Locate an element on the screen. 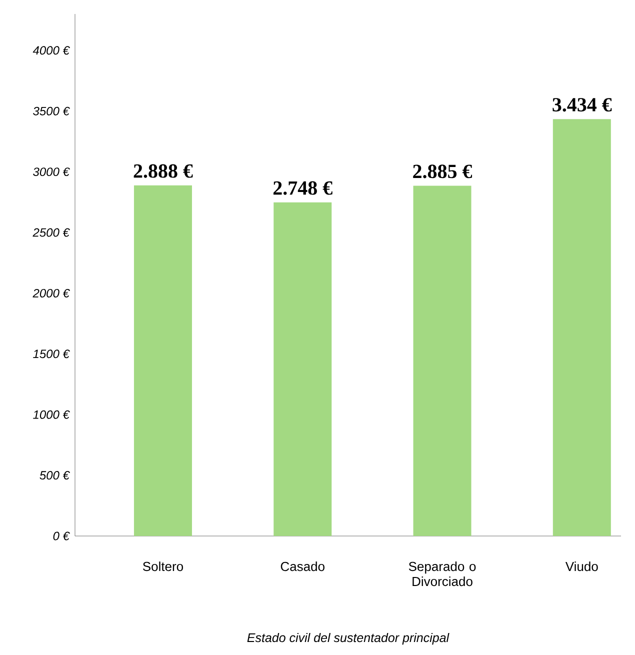 This screenshot has height=655, width=635. y-tick-label: 4000 € is located at coordinates (51, 50).